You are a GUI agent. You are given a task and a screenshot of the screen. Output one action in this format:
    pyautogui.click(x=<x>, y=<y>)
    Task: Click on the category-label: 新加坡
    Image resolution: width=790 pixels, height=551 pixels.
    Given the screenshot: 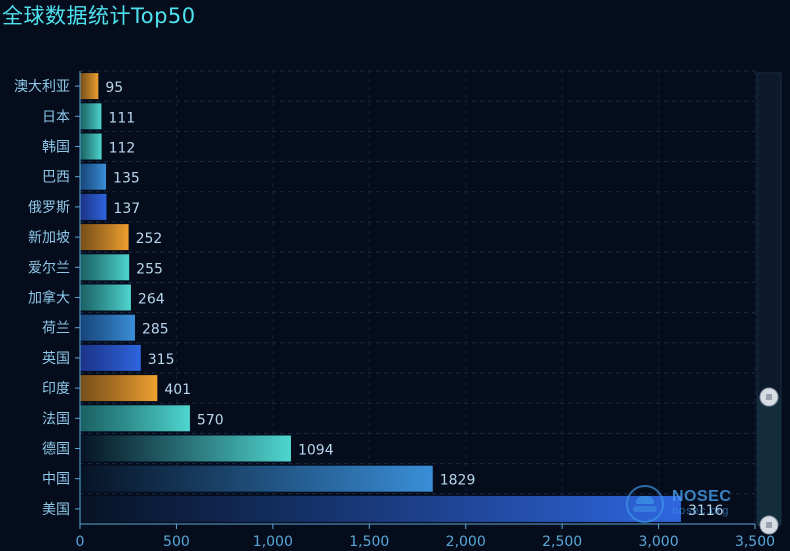 What is the action you would take?
    pyautogui.click(x=49, y=238)
    